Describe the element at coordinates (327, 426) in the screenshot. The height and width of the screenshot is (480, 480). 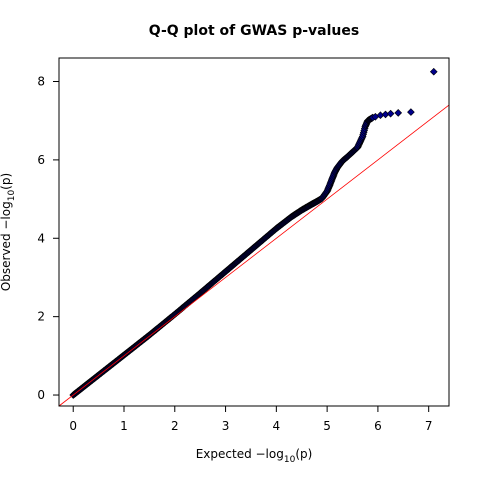
I see `x-tick-label: 5` at that location.